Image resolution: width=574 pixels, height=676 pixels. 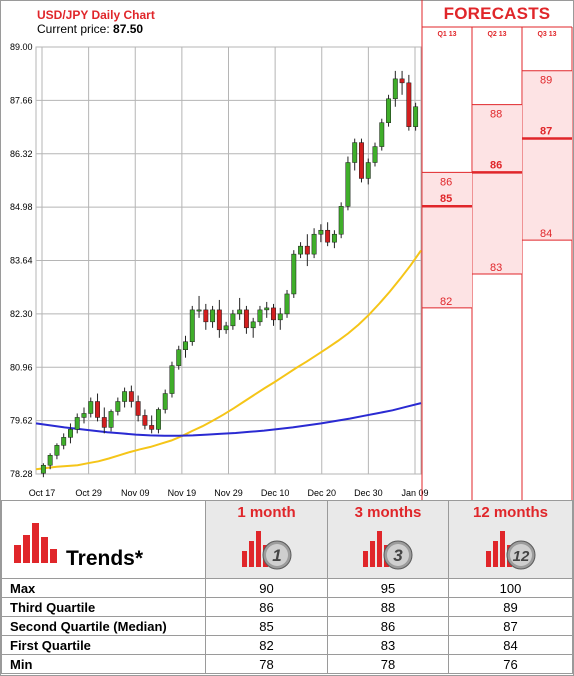 What do you see at coordinates (275, 493) in the screenshot?
I see `x-tick-label: Dec 10` at bounding box center [275, 493].